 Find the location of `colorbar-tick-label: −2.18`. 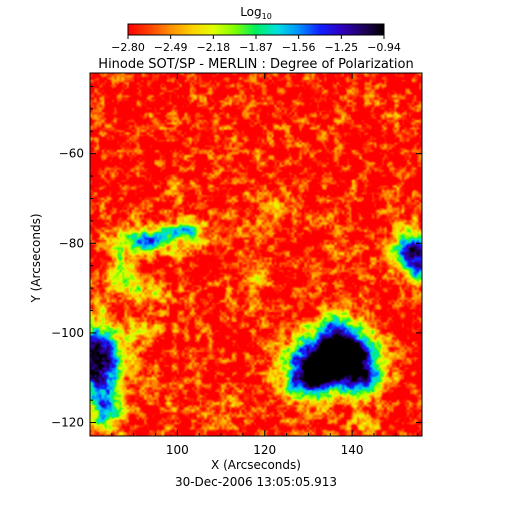

colorbar-tick-label: −2.18 is located at coordinates (213, 47).